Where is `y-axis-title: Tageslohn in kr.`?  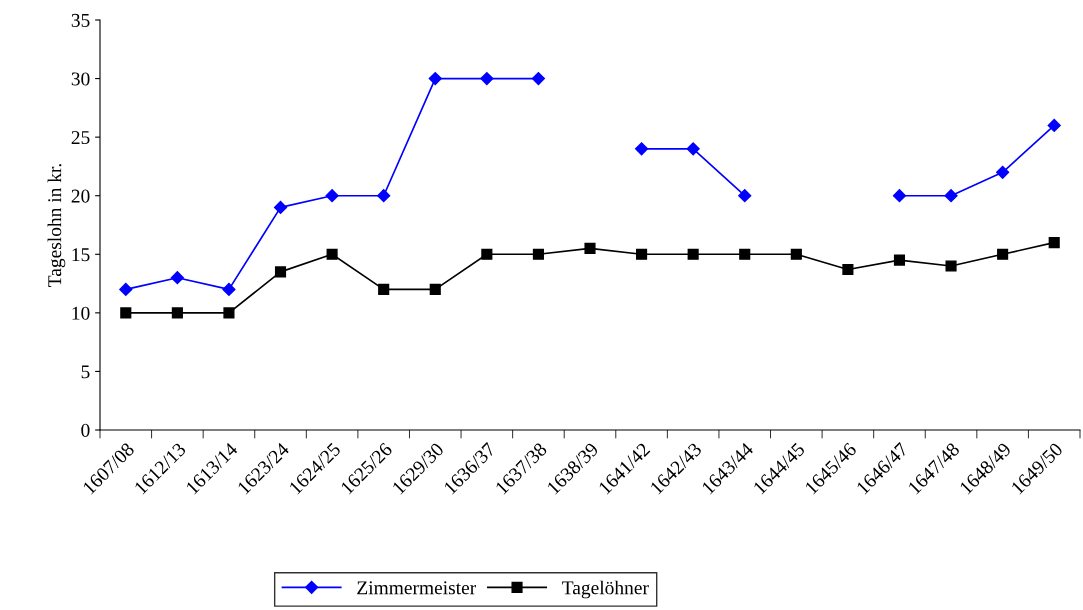
y-axis-title: Tageslohn in kr. is located at coordinates (56, 225).